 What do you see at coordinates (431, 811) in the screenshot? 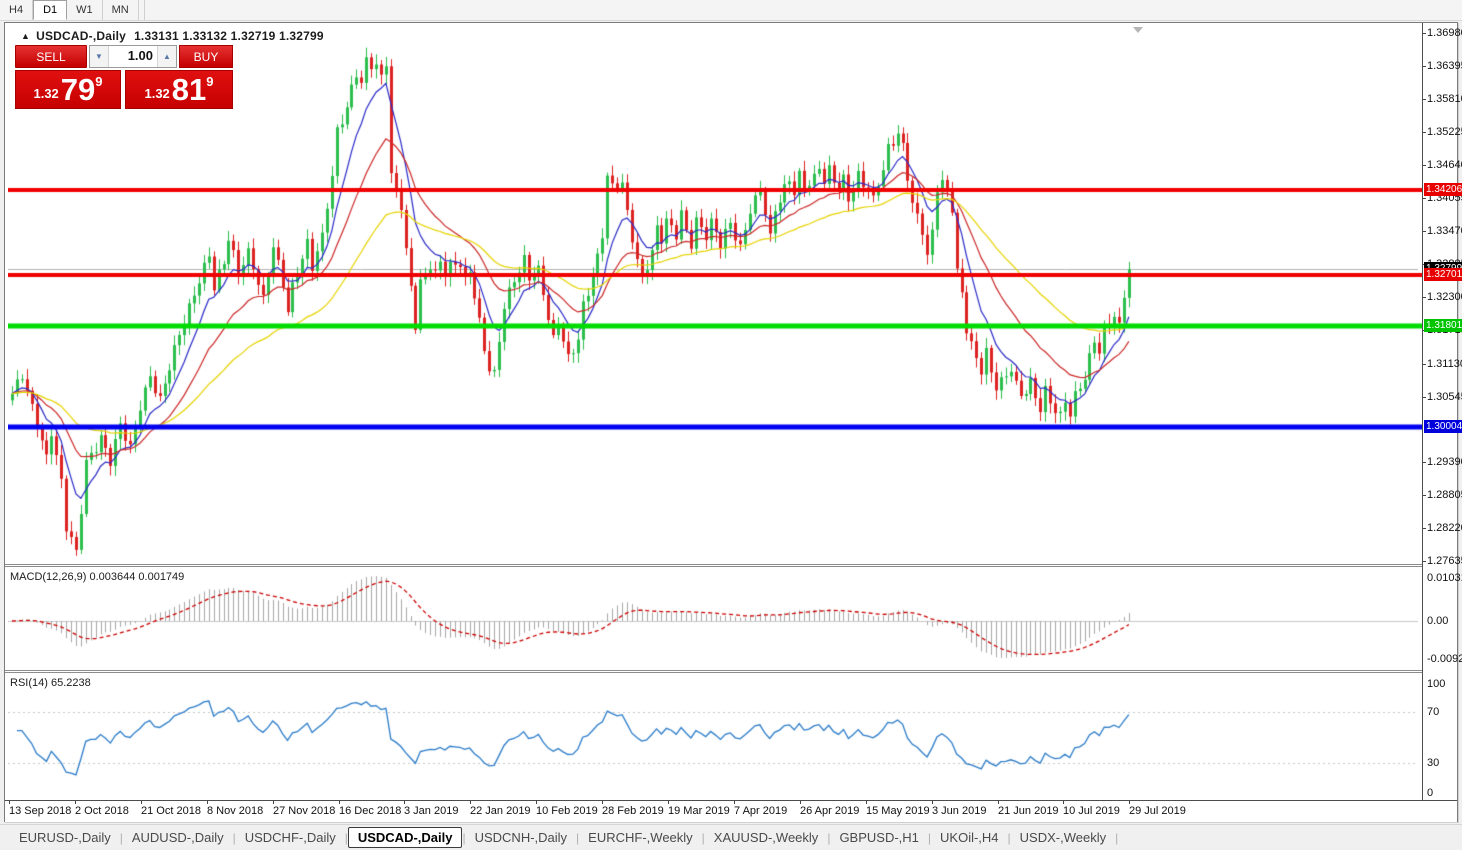
I see `date-tick-label: 3 Jan 2019` at bounding box center [431, 811].